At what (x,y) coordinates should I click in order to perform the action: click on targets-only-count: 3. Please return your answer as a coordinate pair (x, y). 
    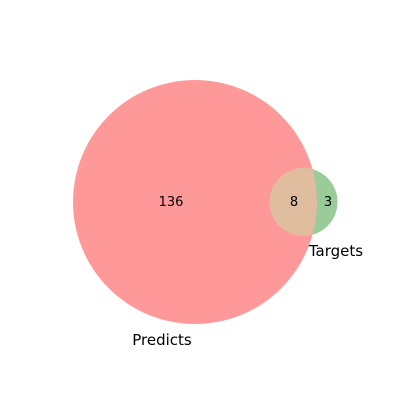
    Looking at the image, I should click on (328, 202).